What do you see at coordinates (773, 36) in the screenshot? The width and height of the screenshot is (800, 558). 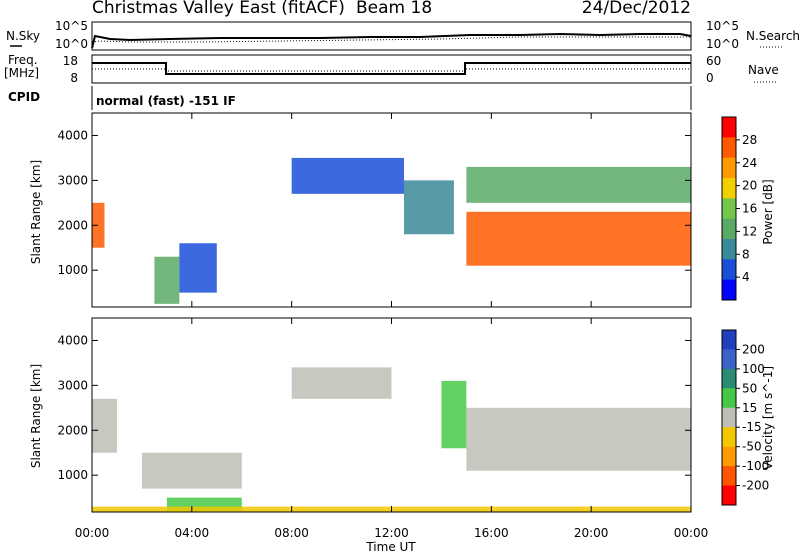 I see `nsearch-label: N.Search` at bounding box center [773, 36].